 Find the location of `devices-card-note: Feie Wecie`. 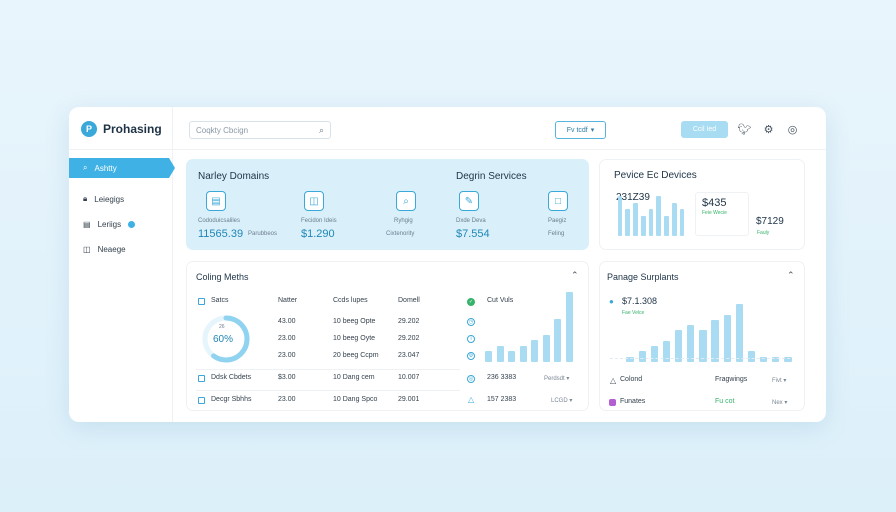

devices-card-note: Feie Wecie is located at coordinates (714, 213).